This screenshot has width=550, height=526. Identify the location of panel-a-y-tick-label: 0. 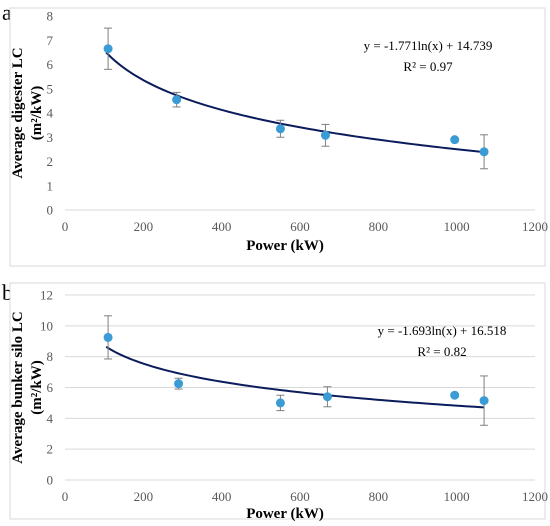
(50, 210).